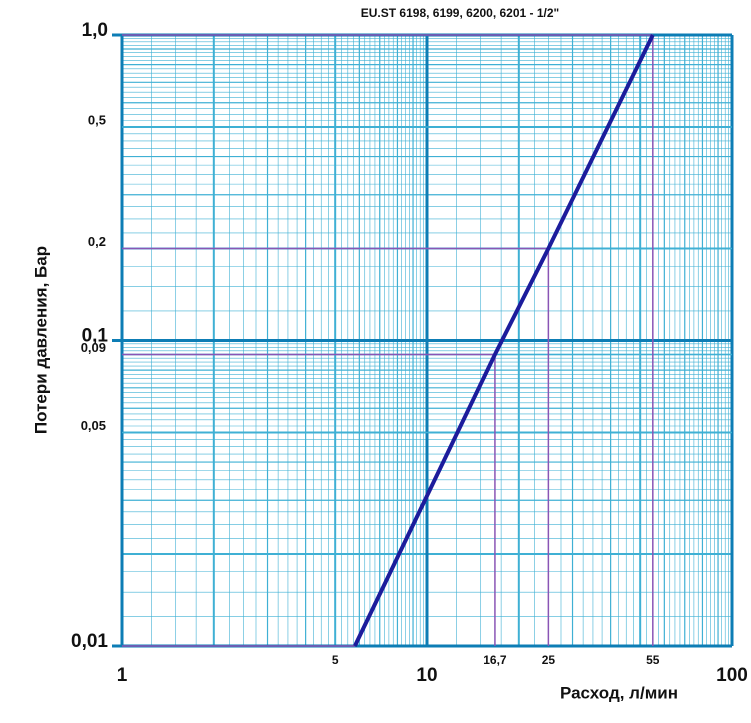  Describe the element at coordinates (89, 641) in the screenshot. I see `y-tick-label: 0,01` at that location.